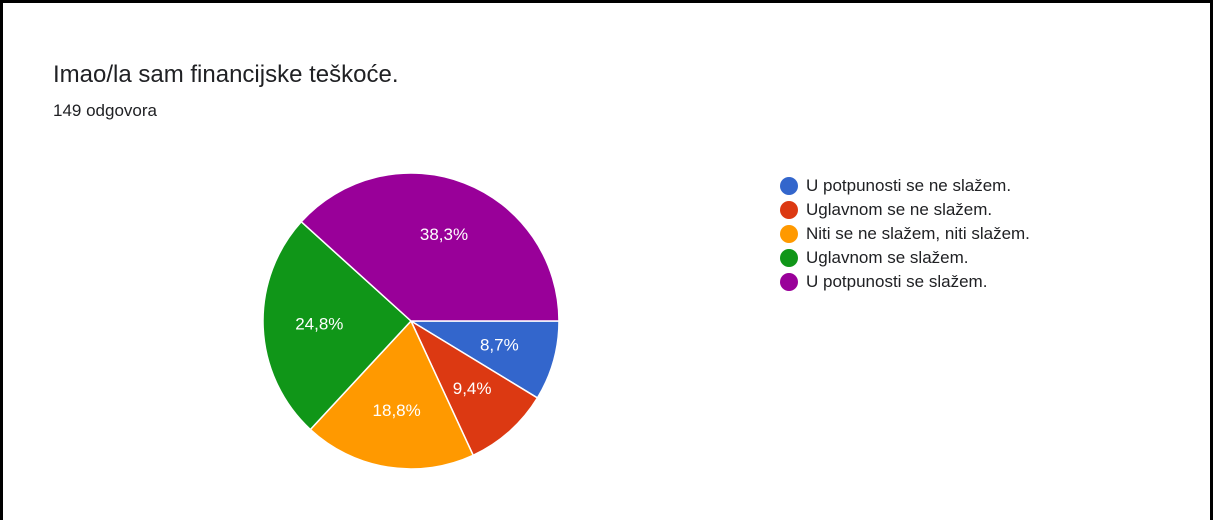 Image resolution: width=1213 pixels, height=520 pixels. I want to click on legend-label: U potpunosti se ne slažem., so click(909, 185).